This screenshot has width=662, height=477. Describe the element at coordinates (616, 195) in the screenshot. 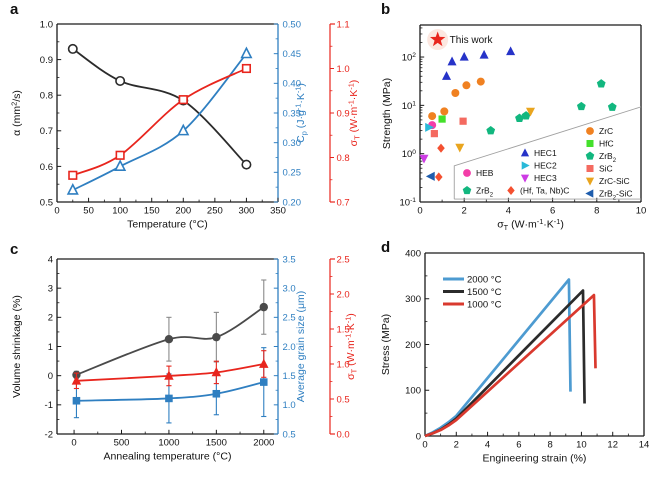

I see `legend-label: ZrB2-SiC` at that location.